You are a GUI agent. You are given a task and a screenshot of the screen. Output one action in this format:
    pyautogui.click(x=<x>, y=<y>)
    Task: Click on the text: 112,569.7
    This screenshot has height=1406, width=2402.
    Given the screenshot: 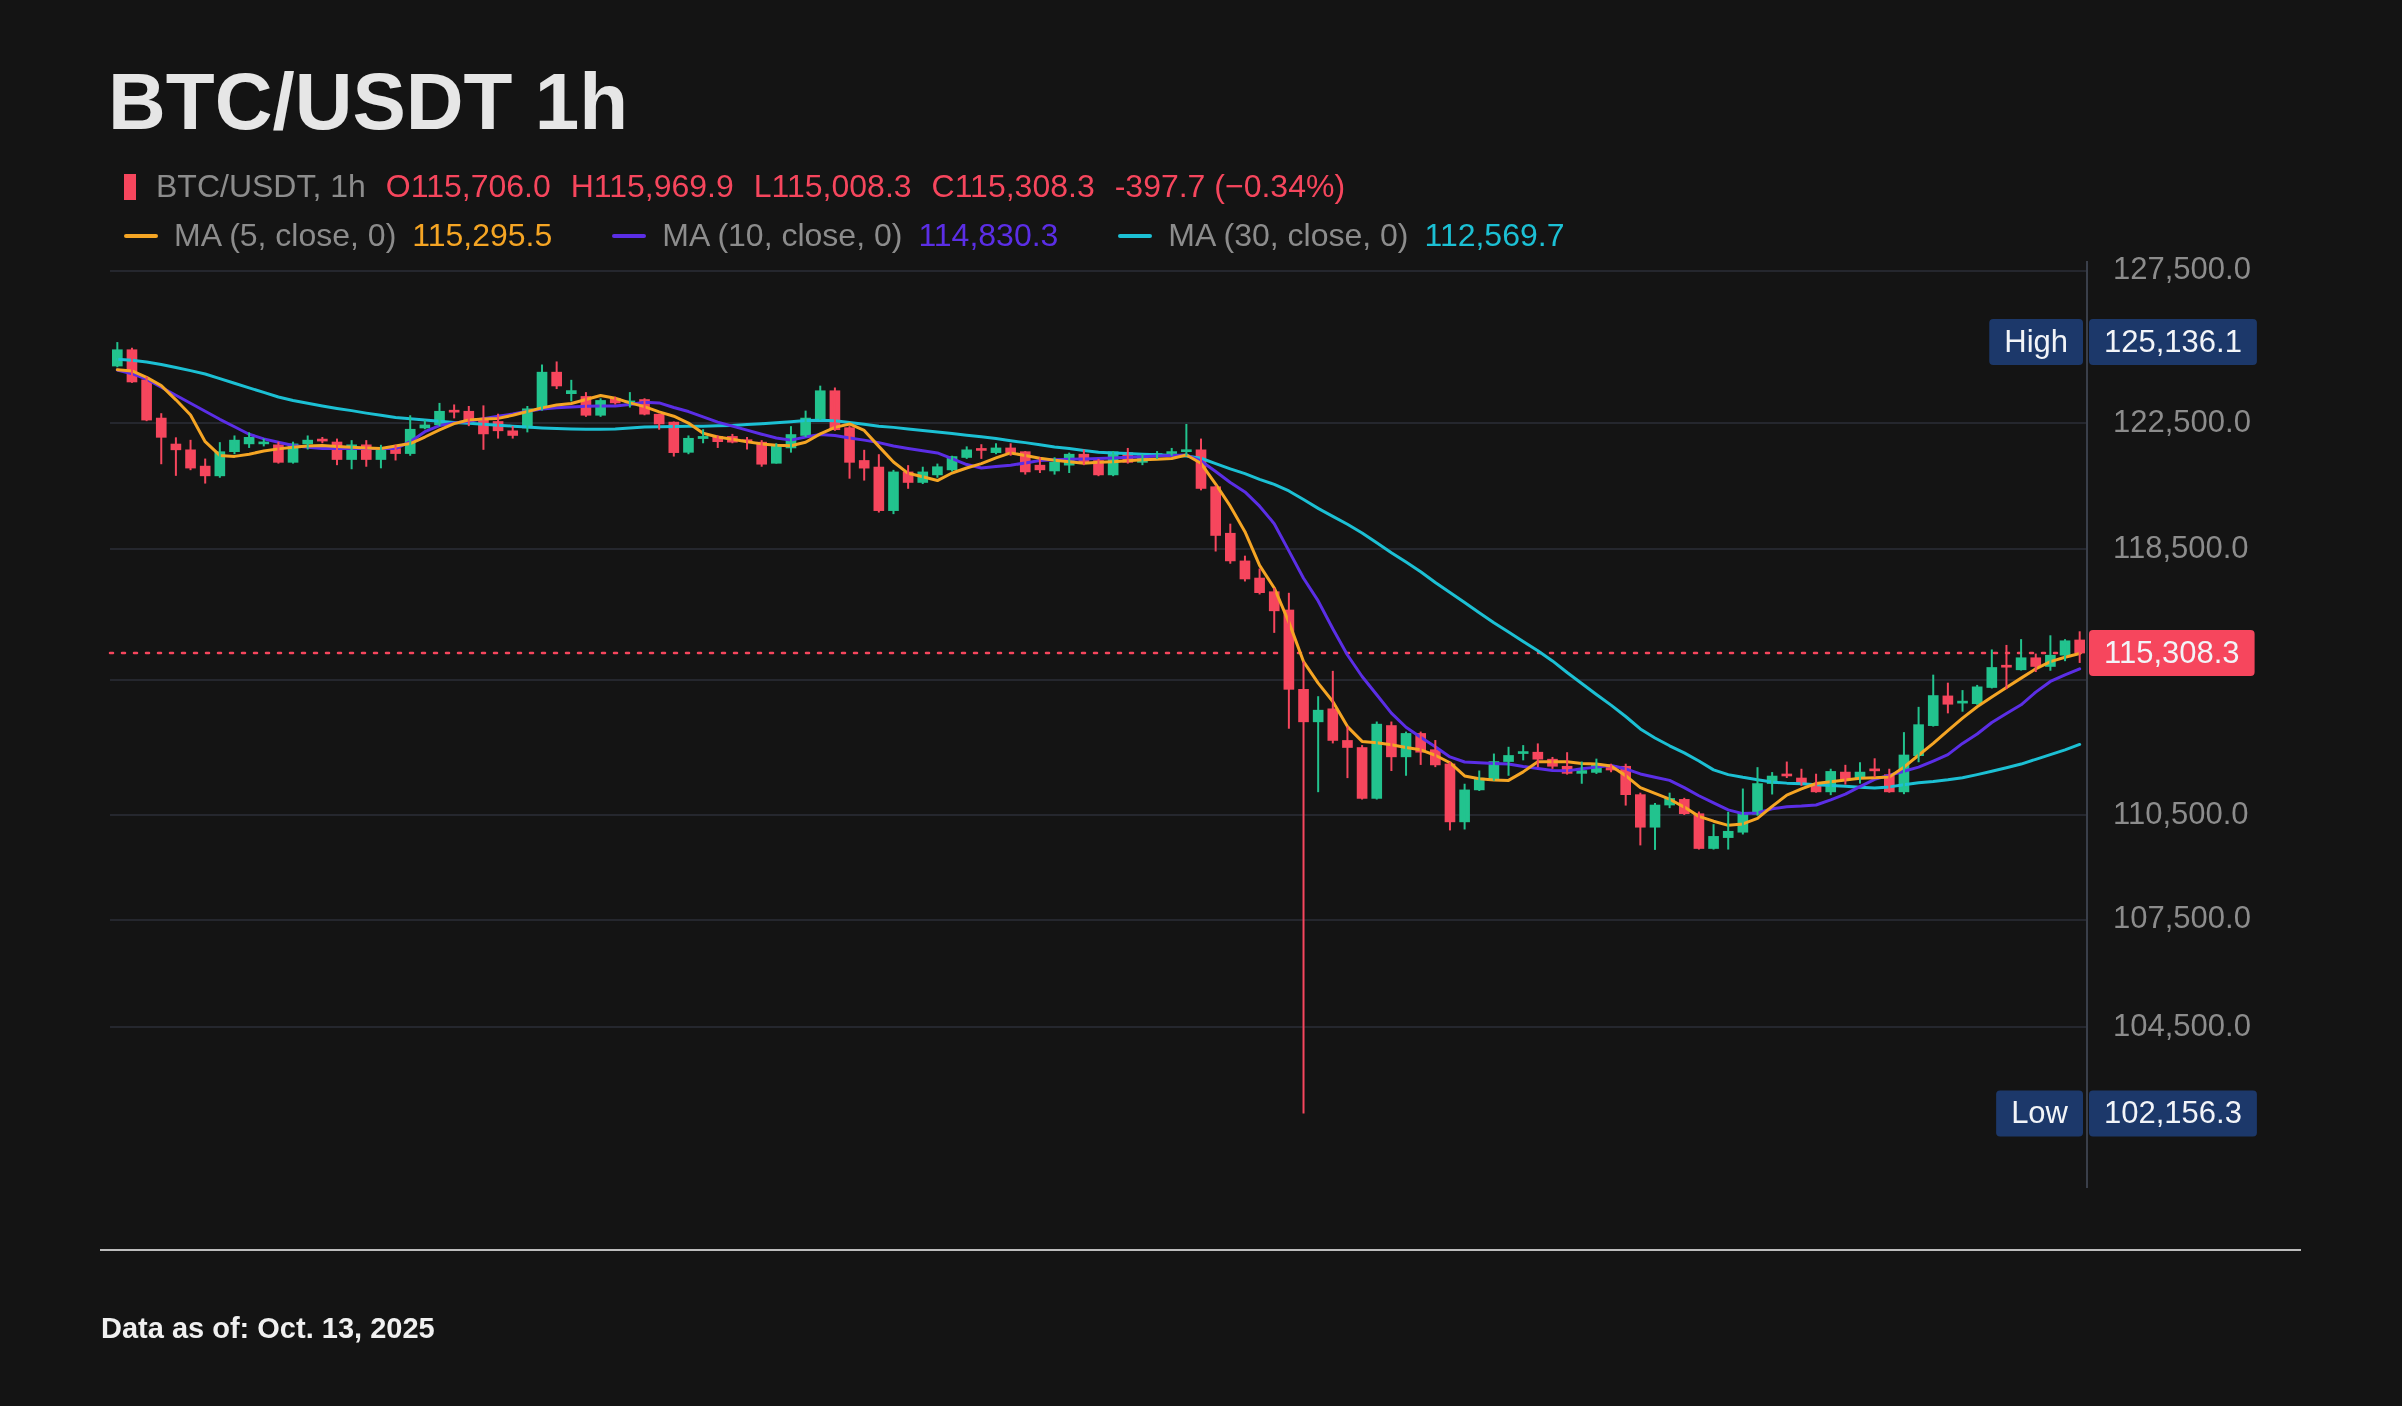 What is the action you would take?
    pyautogui.click(x=1494, y=235)
    